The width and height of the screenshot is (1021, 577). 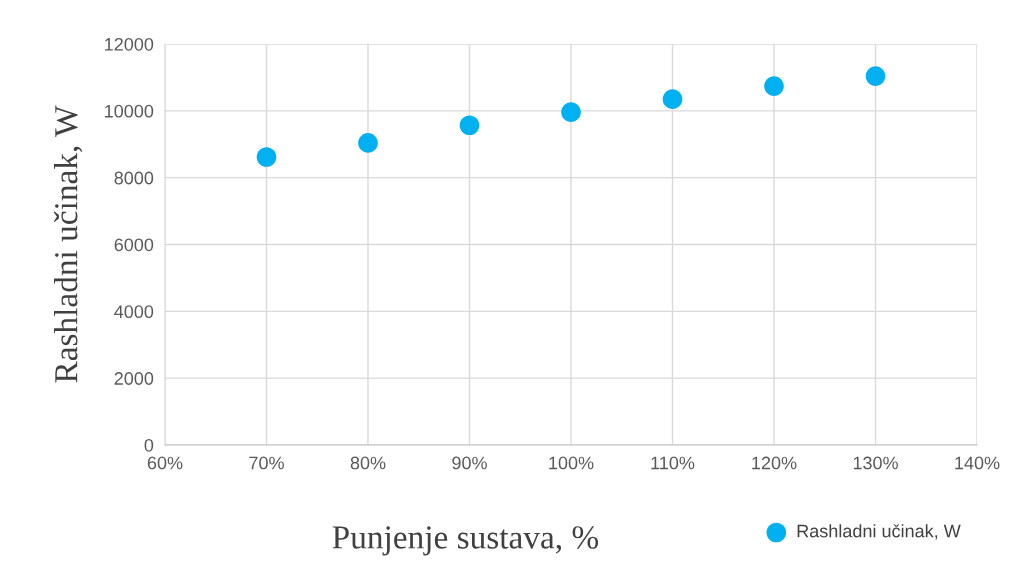 I want to click on x-tick-label: 80%, so click(x=368, y=463).